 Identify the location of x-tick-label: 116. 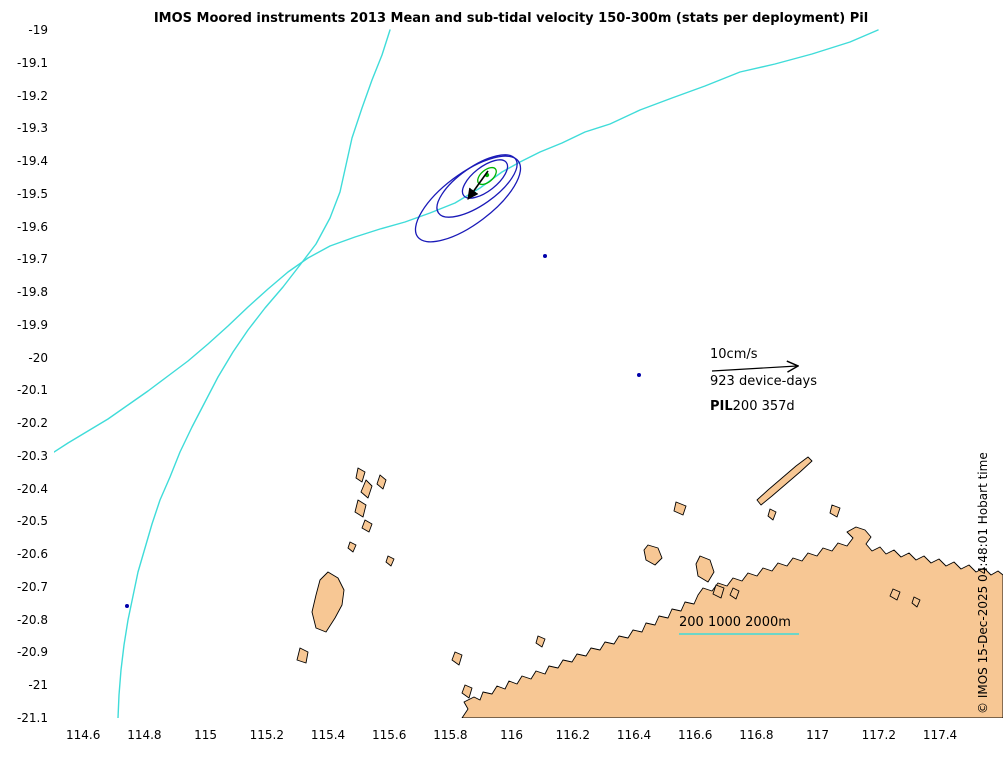
(512, 735).